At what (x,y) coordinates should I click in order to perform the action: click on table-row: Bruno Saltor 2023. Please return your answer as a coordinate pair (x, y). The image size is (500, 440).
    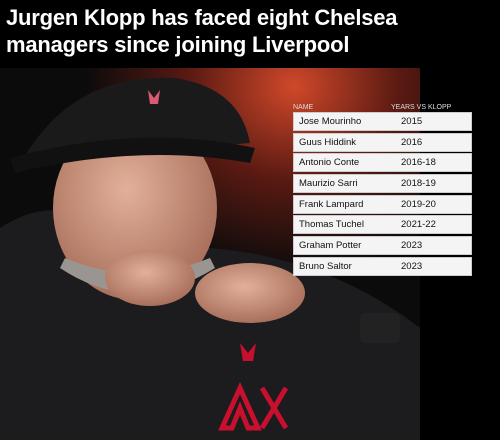
    Looking at the image, I should click on (382, 266).